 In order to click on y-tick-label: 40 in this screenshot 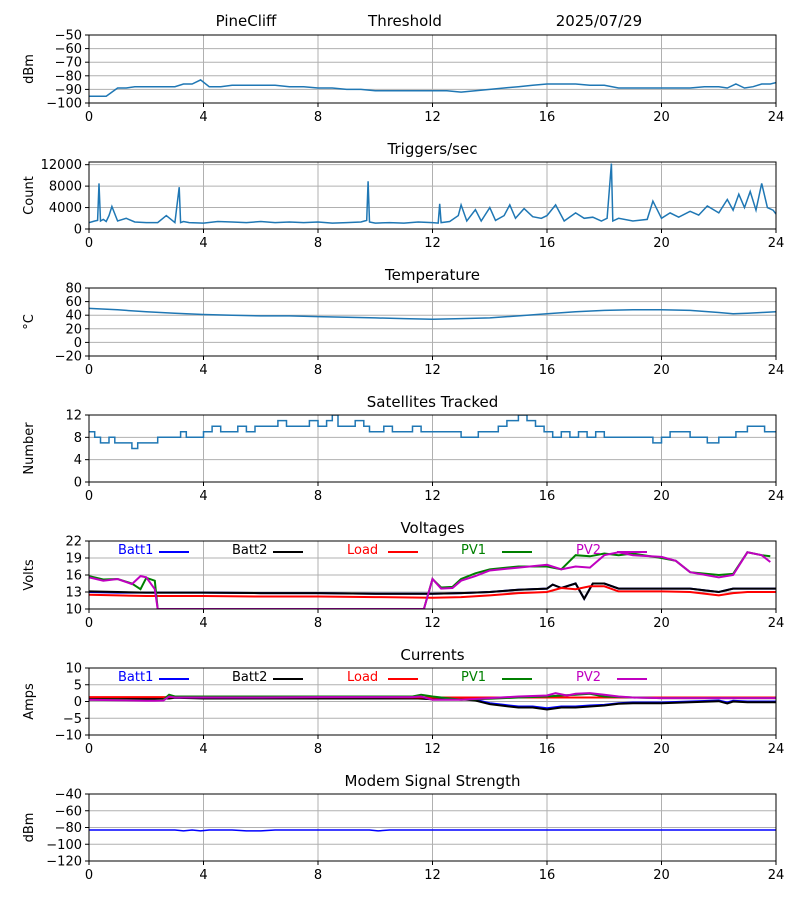, I will do `click(73, 316)`.